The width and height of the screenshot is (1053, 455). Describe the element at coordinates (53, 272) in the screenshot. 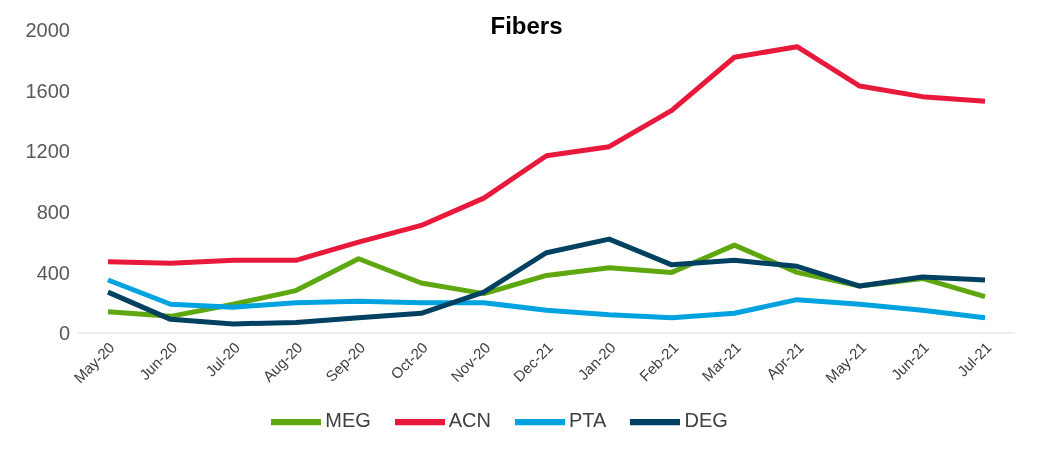

I see `y-tick-label: 400` at that location.